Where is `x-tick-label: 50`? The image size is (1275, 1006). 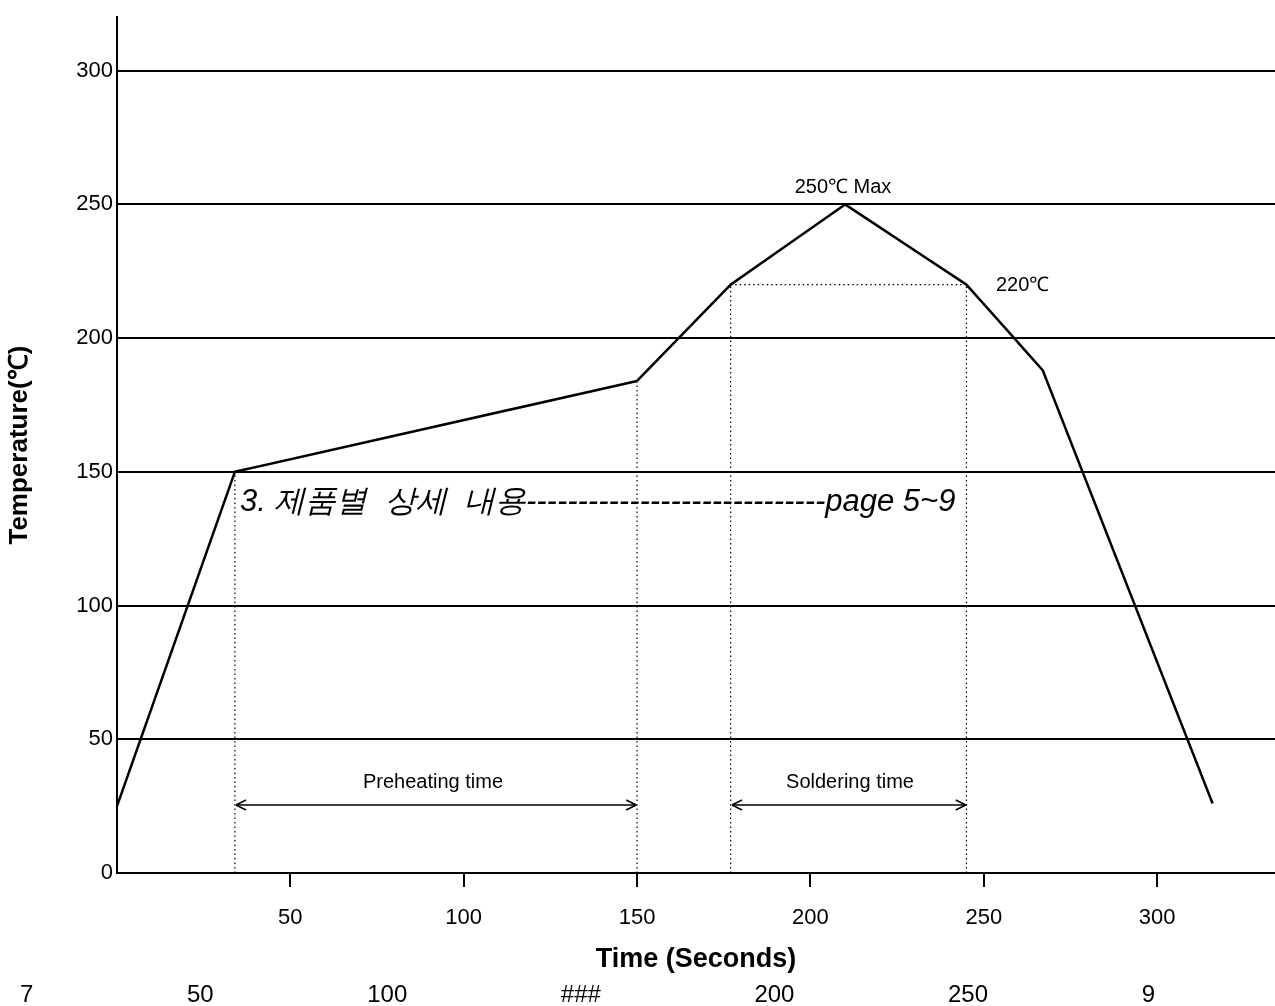
x-tick-label: 50 is located at coordinates (290, 917).